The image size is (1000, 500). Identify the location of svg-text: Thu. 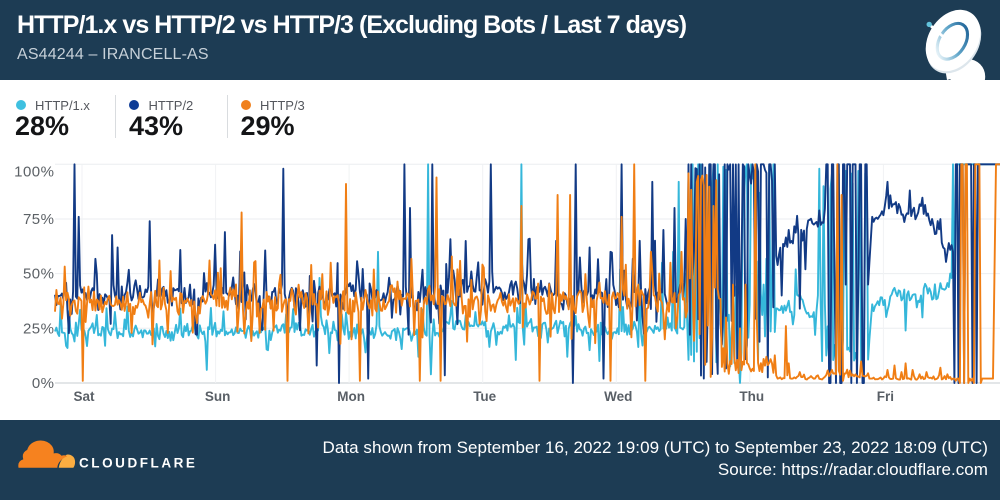
(751, 396).